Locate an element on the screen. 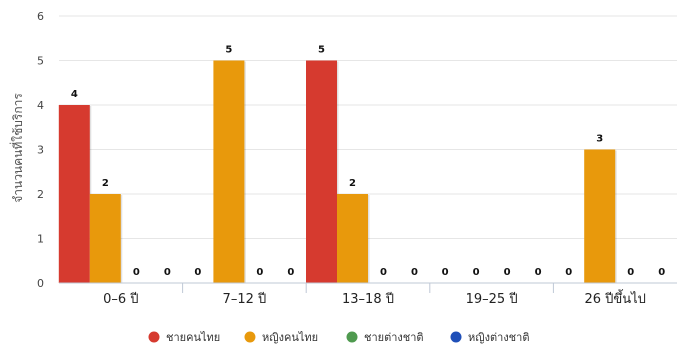 This screenshot has width=685, height=353. legend: ชายคนไทย หญิงคนไทย ชายต่างชาติ หญิงต่างชาติ is located at coordinates (338, 337).